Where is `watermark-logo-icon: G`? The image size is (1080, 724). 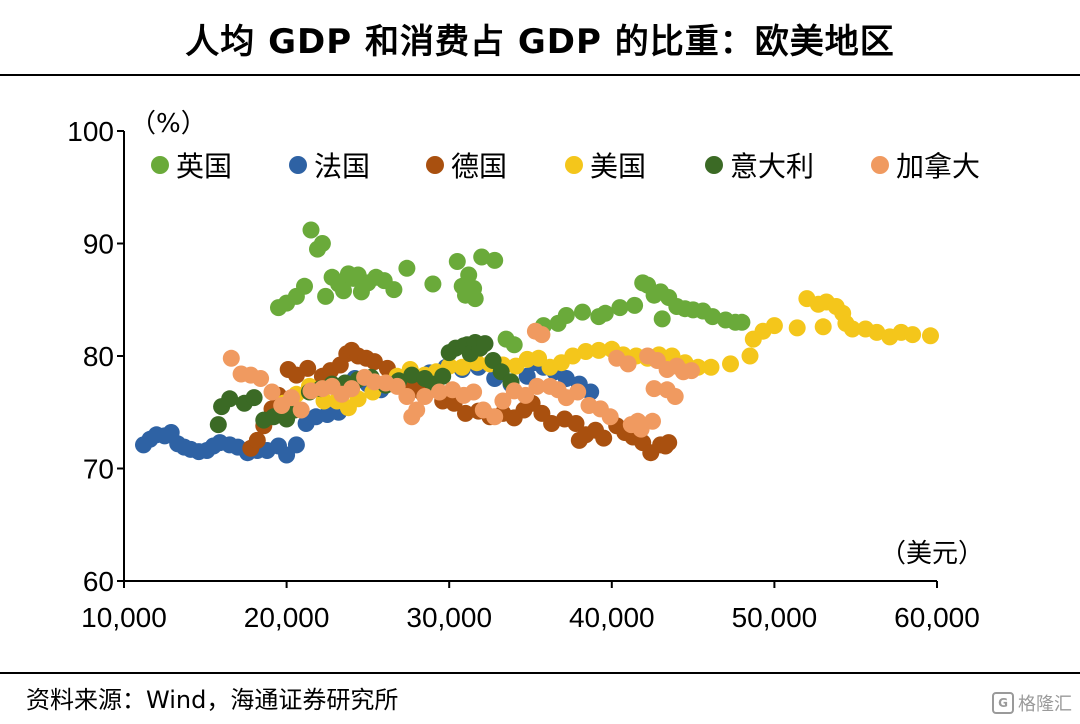 watermark-logo-icon: G is located at coordinates (1003, 703).